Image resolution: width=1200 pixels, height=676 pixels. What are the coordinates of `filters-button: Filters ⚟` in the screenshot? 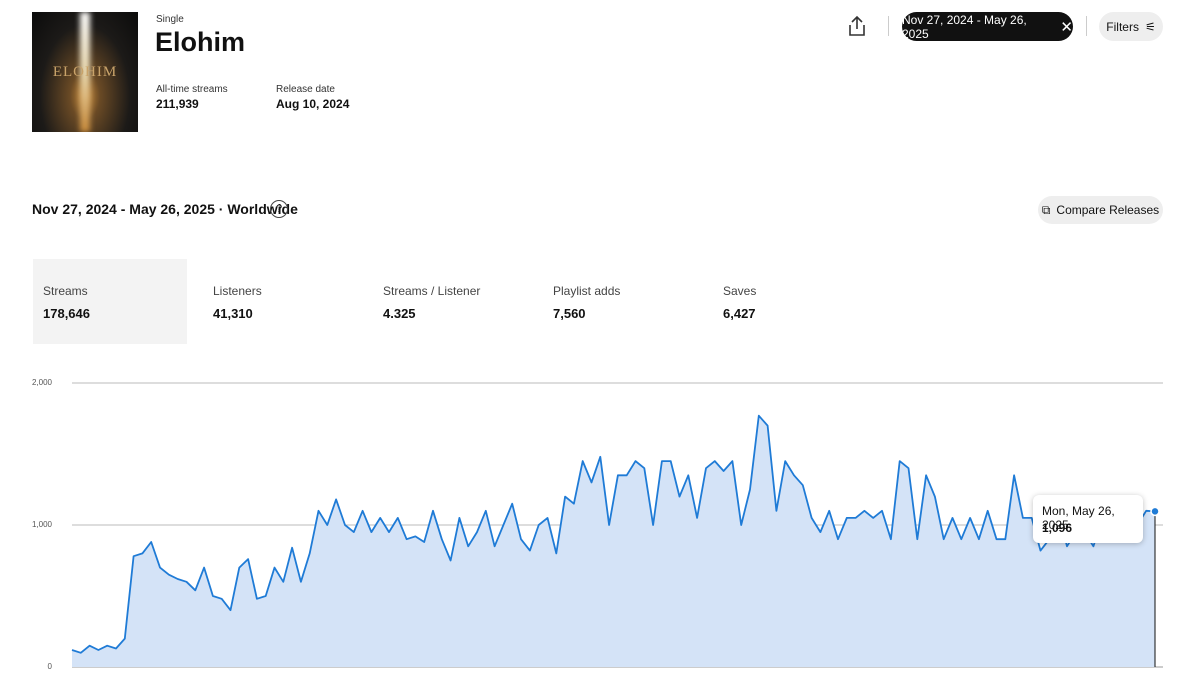 It's located at (1131, 26).